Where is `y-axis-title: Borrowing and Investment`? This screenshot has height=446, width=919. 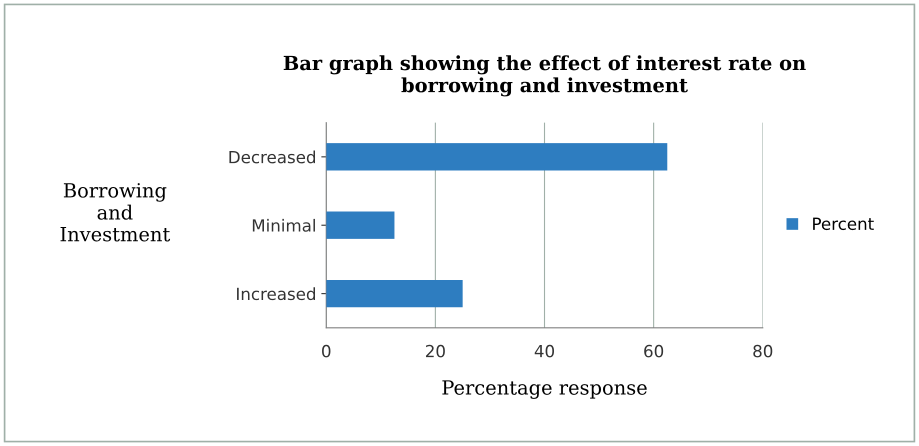 y-axis-title: Borrowing and Investment is located at coordinates (115, 212).